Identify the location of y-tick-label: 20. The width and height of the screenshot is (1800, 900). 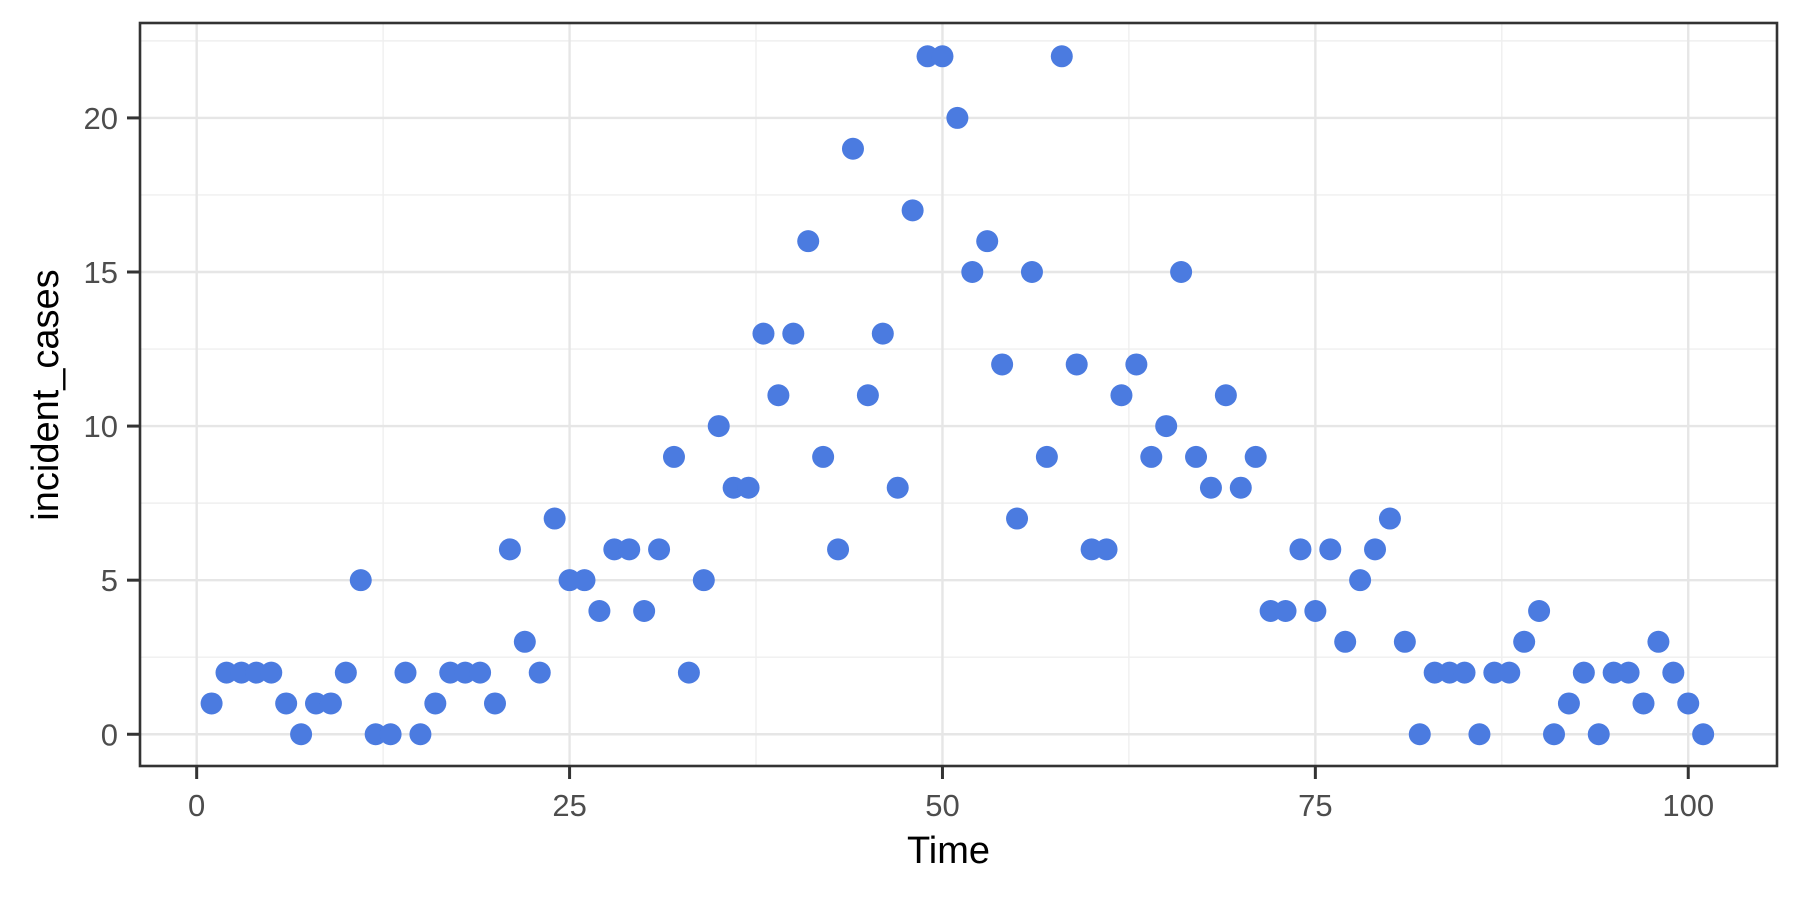
(101, 118).